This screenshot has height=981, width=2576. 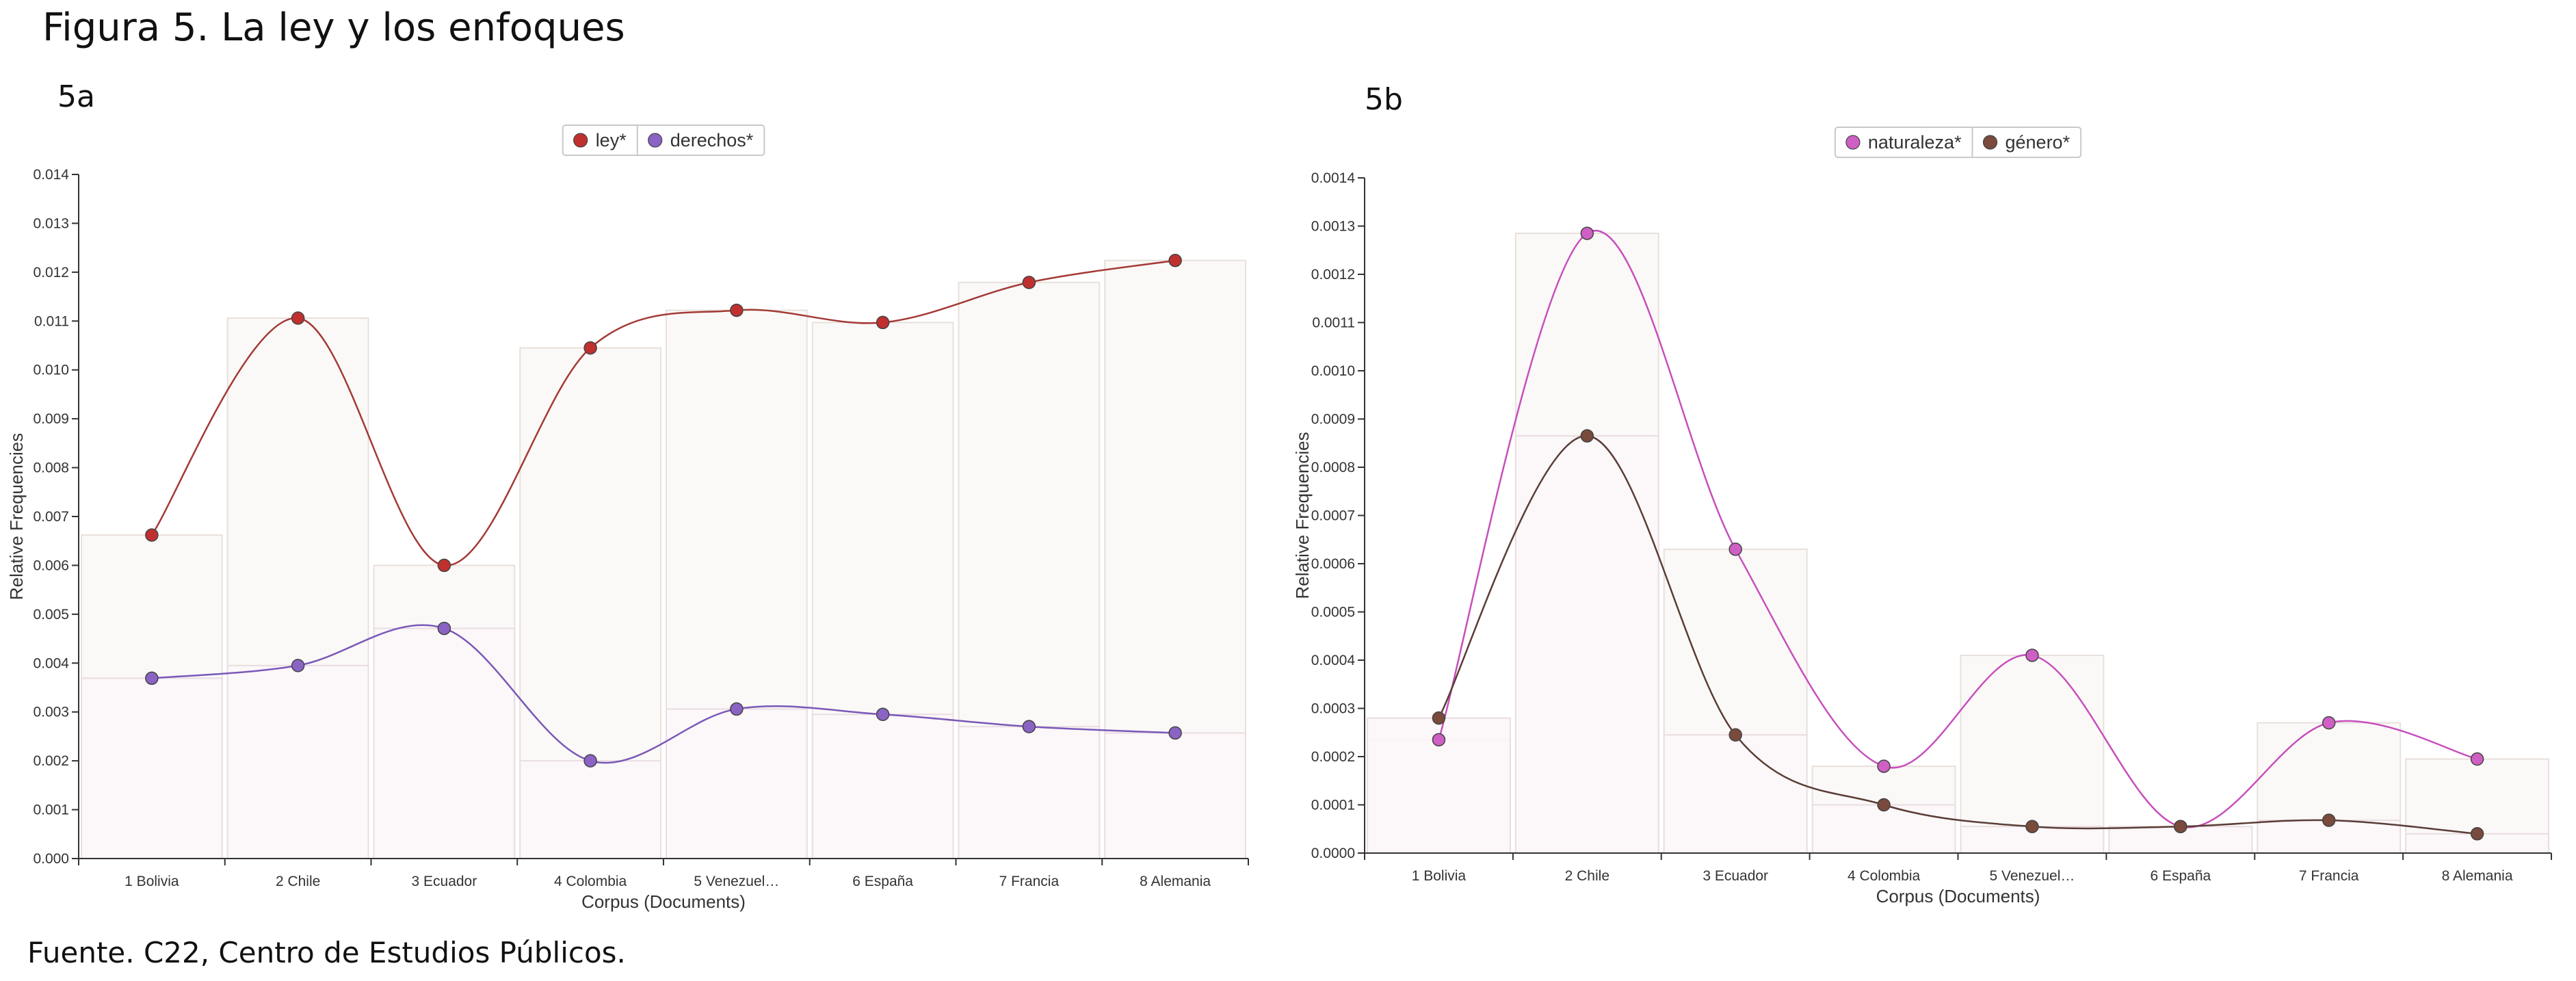 I want to click on y-tick-label: 0.0009, so click(x=1333, y=420).